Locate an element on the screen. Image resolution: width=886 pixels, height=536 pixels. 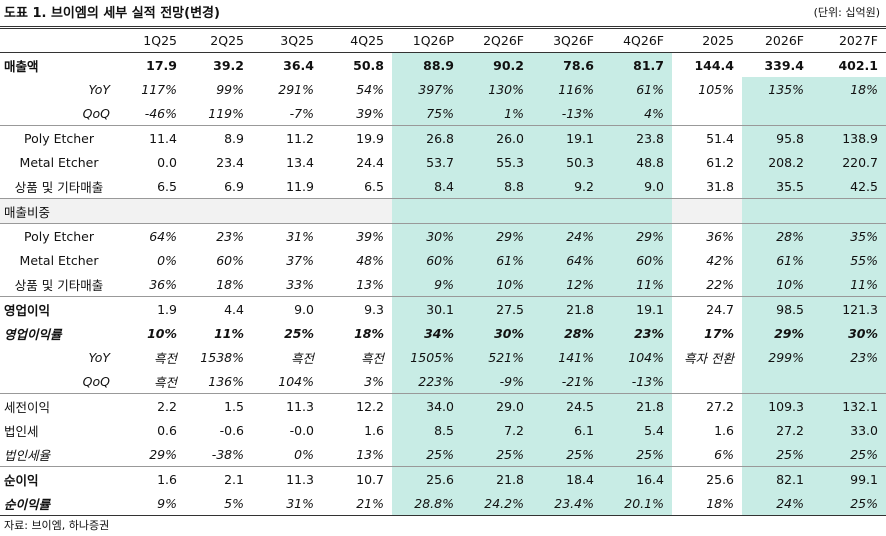
value-cell: 26.8 is located at coordinates (427, 137).